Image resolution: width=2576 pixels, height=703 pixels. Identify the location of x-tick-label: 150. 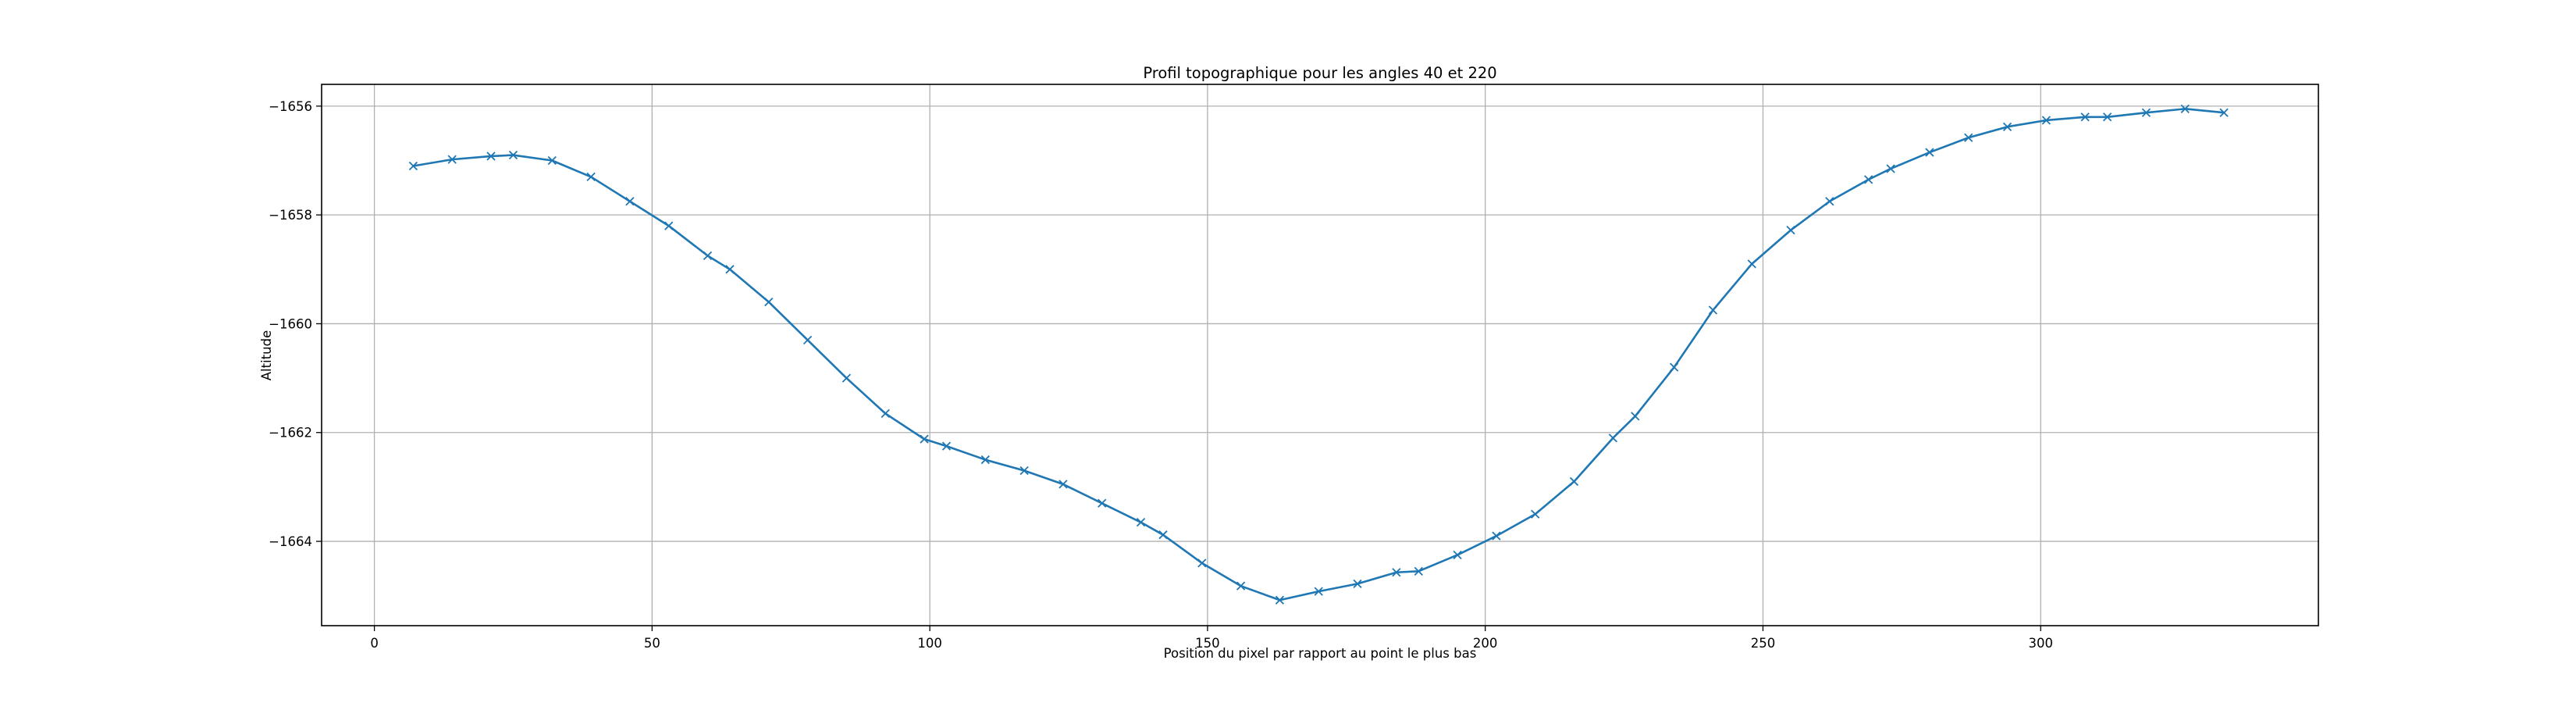
(1207, 643).